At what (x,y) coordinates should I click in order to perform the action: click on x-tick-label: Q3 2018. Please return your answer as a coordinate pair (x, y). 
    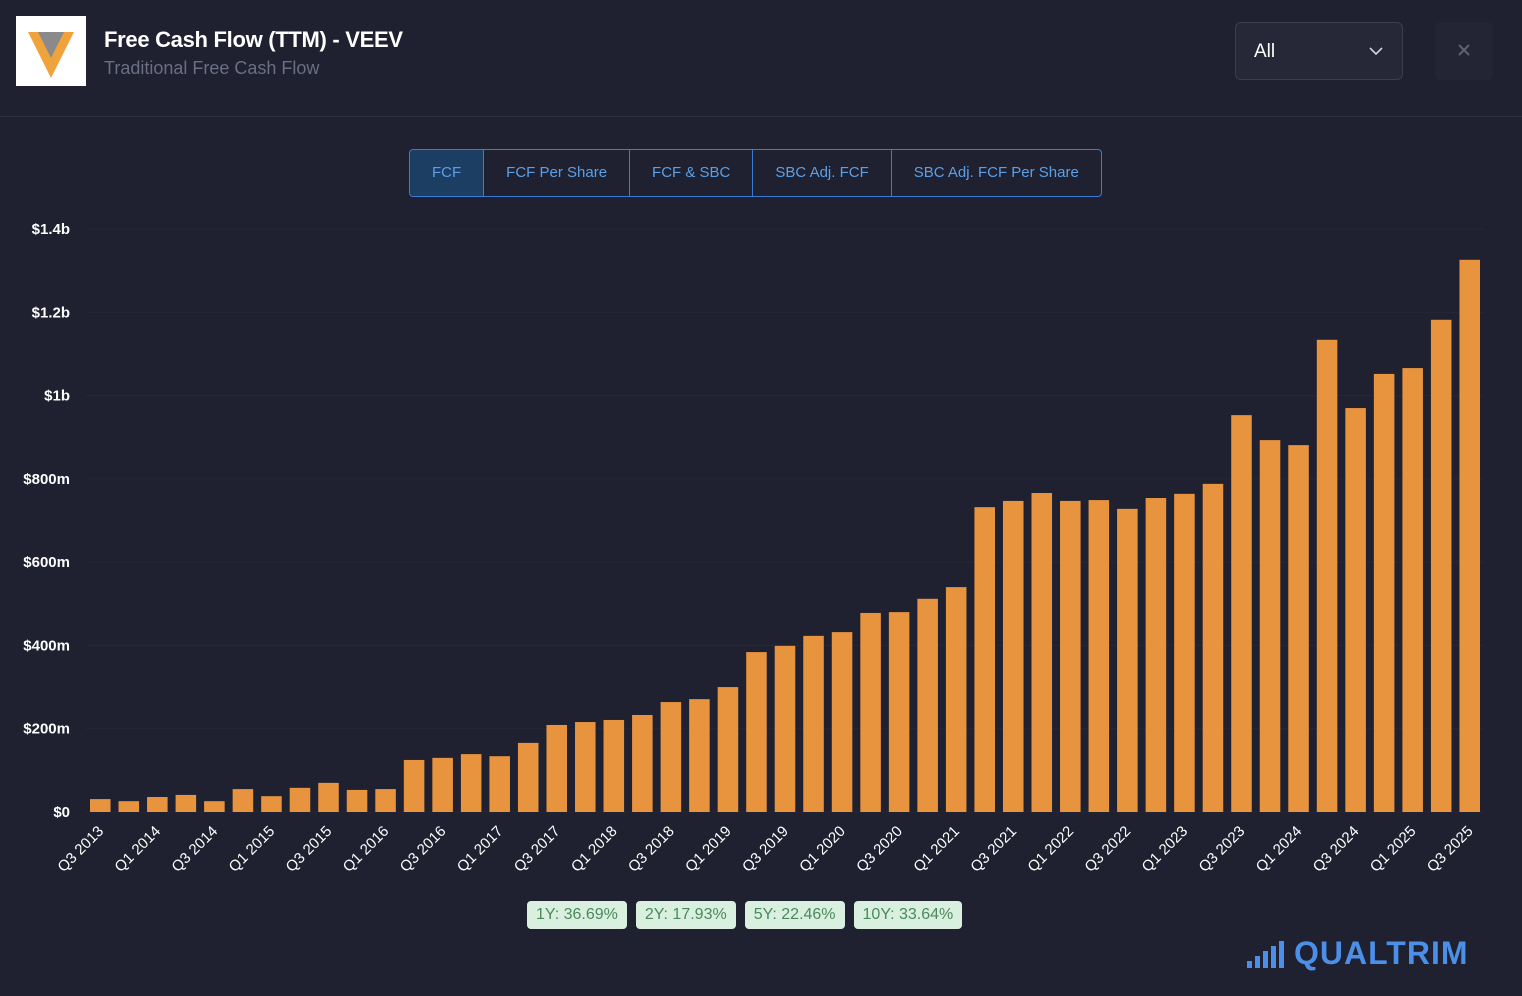
    Looking at the image, I should click on (651, 849).